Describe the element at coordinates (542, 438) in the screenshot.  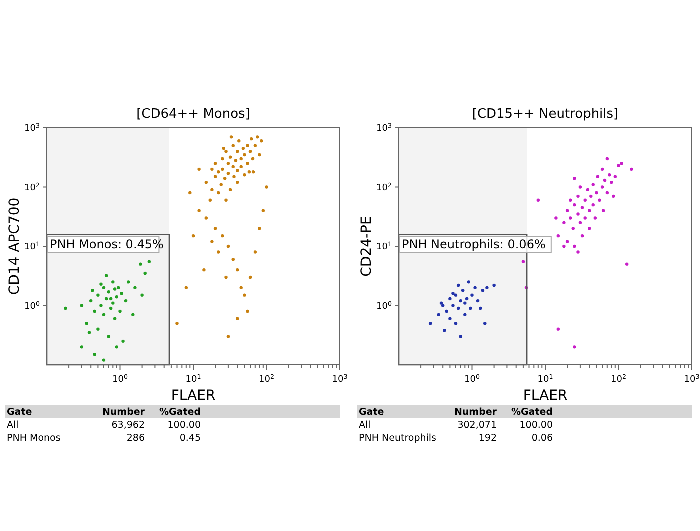
I see `text: 0.06` at that location.